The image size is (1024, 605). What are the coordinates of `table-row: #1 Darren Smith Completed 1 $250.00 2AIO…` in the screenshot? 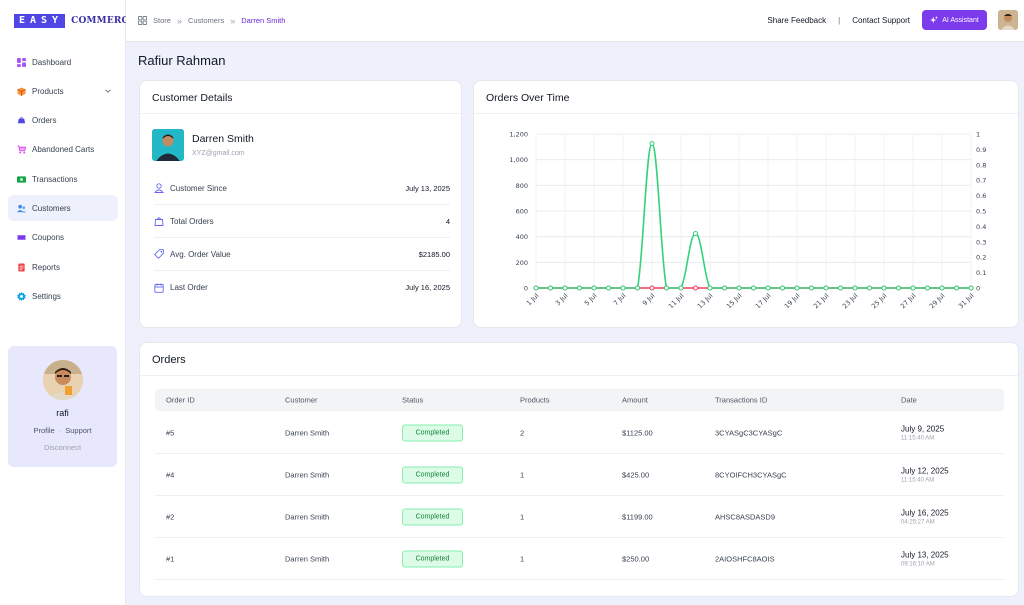 It's located at (579, 559).